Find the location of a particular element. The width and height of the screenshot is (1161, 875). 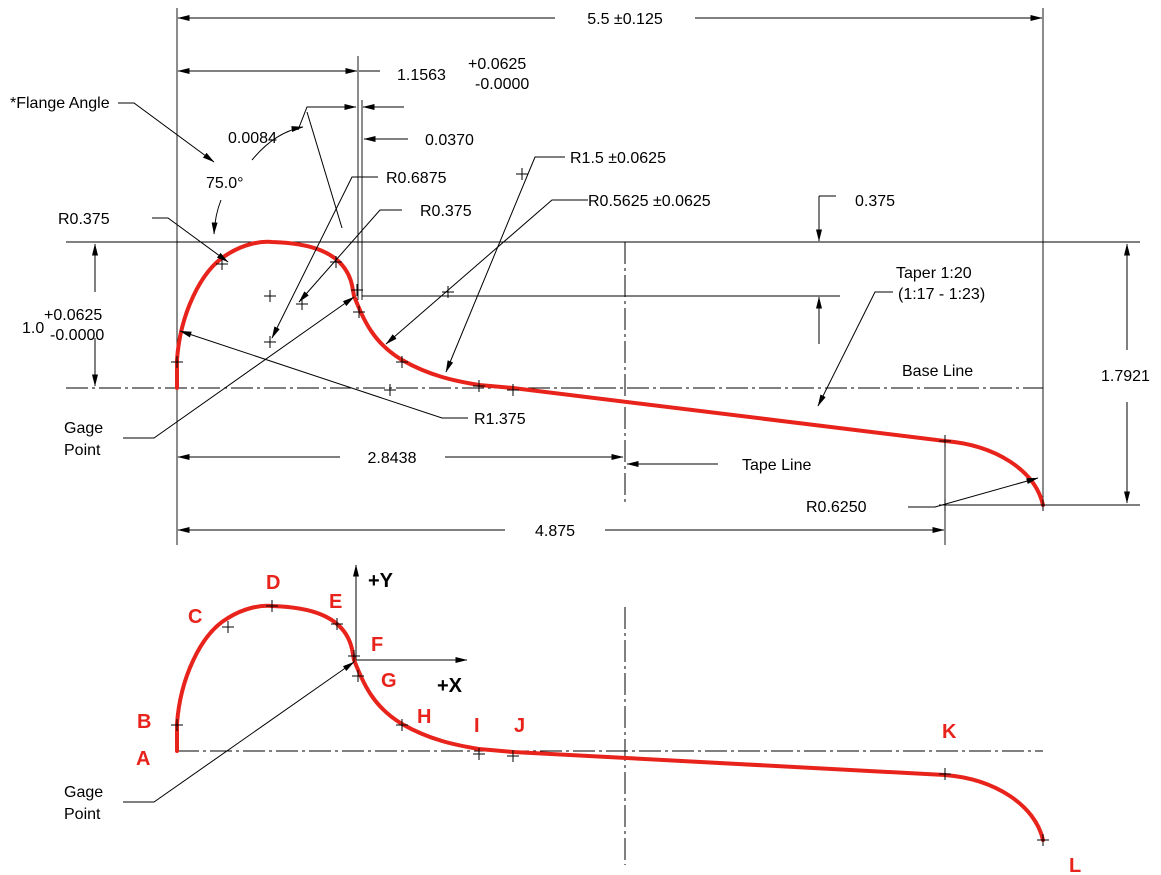

point-label-l: L is located at coordinates (1075, 865).